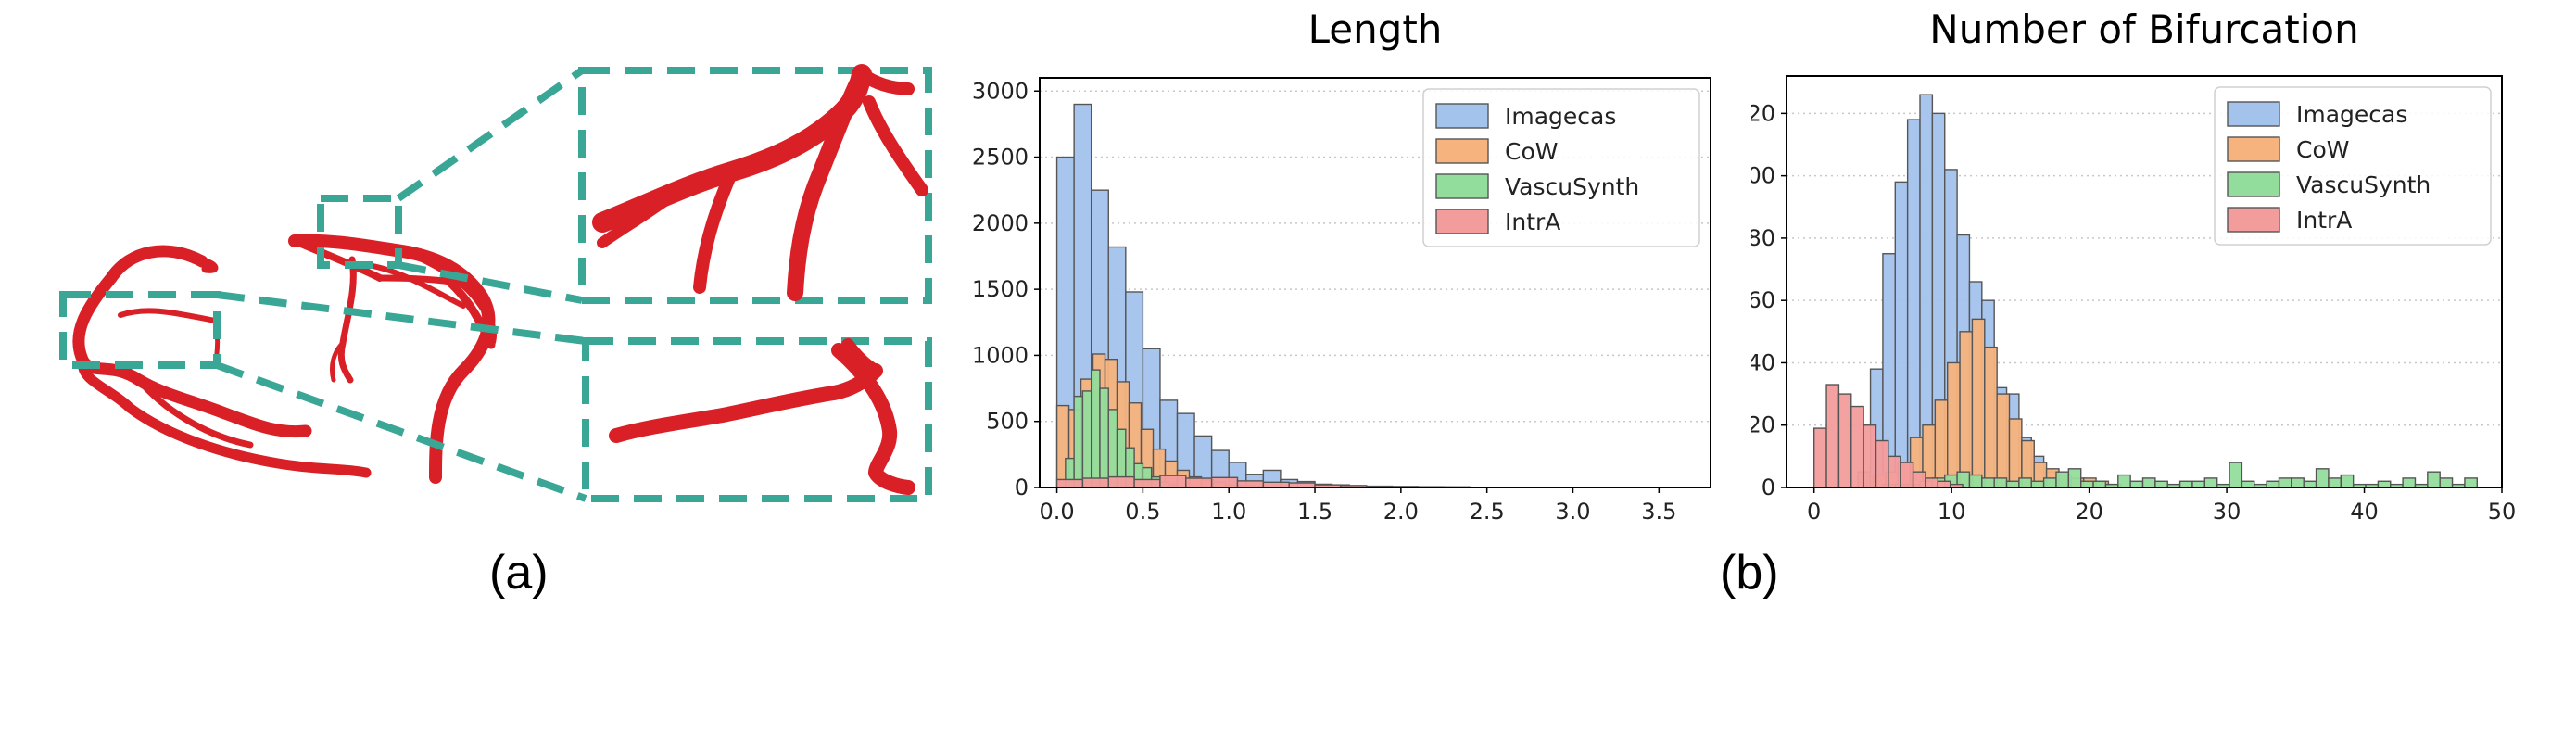 Image resolution: width=2576 pixels, height=734 pixels. What do you see at coordinates (1056, 512) in the screenshot?
I see `x-tick-label: 0.0` at bounding box center [1056, 512].